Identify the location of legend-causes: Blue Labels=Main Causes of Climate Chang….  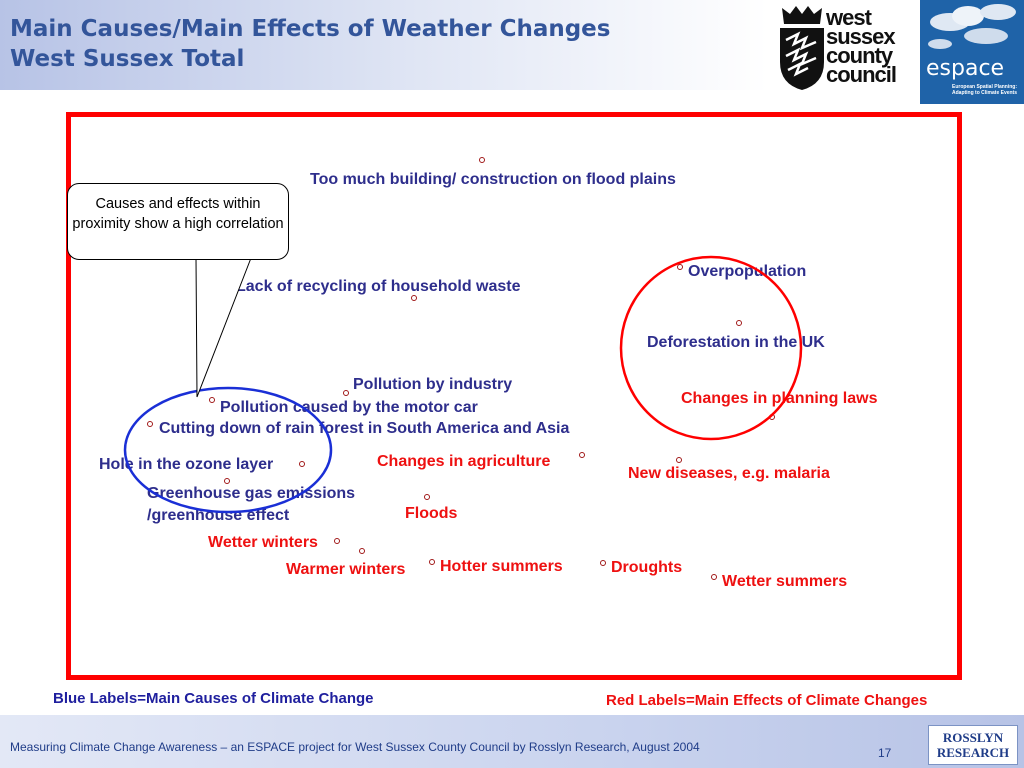
(213, 698).